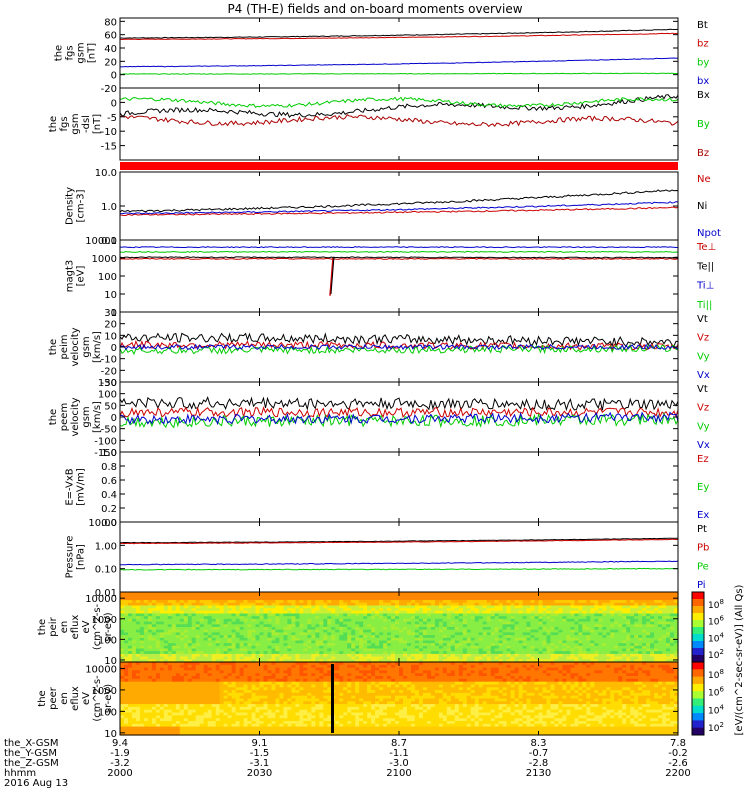 This screenshot has height=800, width=750. I want to click on colorbar-segment, so click(698, 610).